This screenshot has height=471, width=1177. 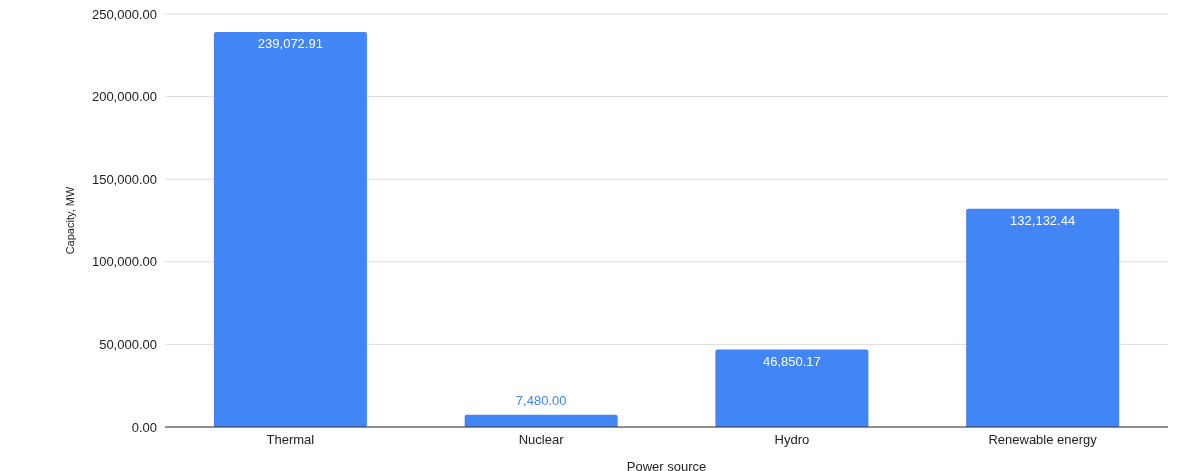 I want to click on x-axis-title: Power source, so click(x=666, y=465).